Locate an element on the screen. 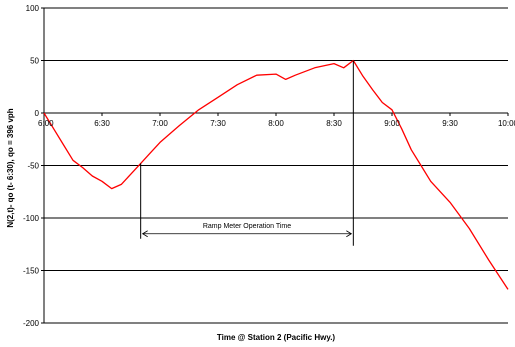 This screenshot has height=347, width=515. y-tick-label: -150 is located at coordinates (31, 271).